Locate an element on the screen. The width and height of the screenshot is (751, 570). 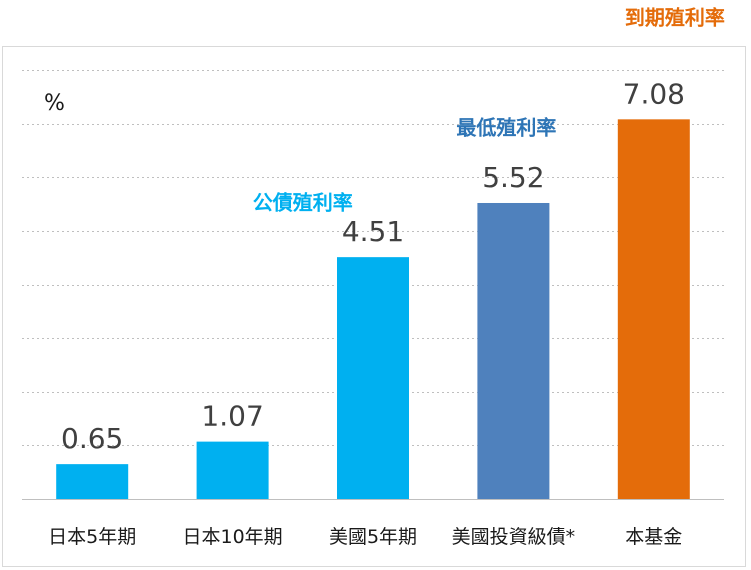
data-label: 7.08 is located at coordinates (654, 93).